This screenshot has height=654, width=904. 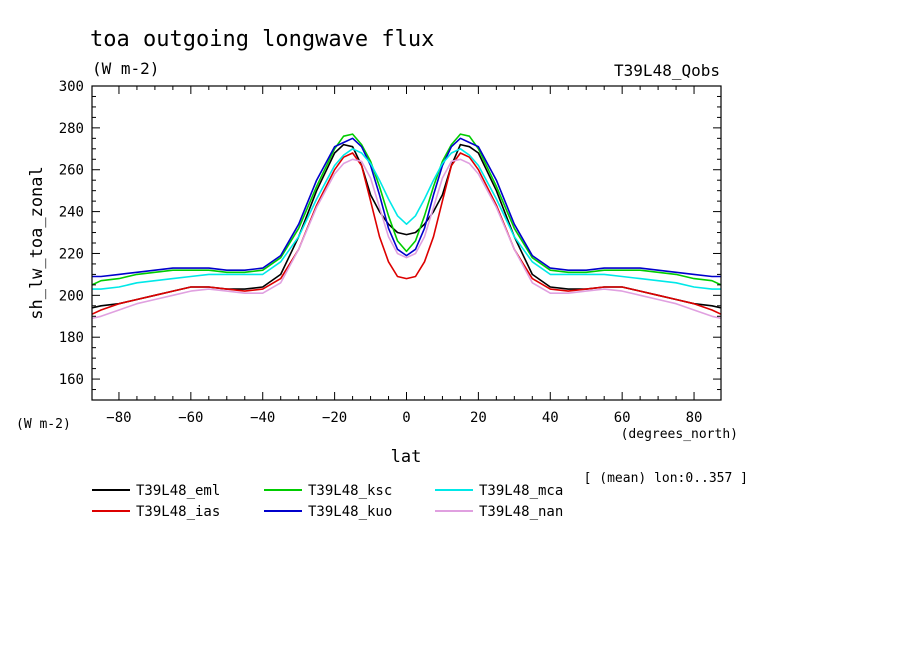 What do you see at coordinates (334, 418) in the screenshot?
I see `x-tick-label: −20` at bounding box center [334, 418].